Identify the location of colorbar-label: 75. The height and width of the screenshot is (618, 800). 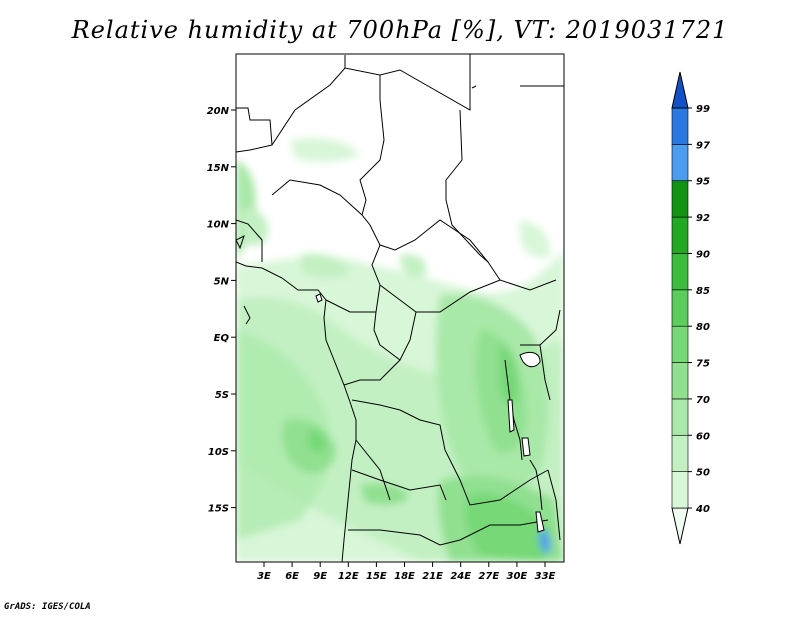
(703, 364).